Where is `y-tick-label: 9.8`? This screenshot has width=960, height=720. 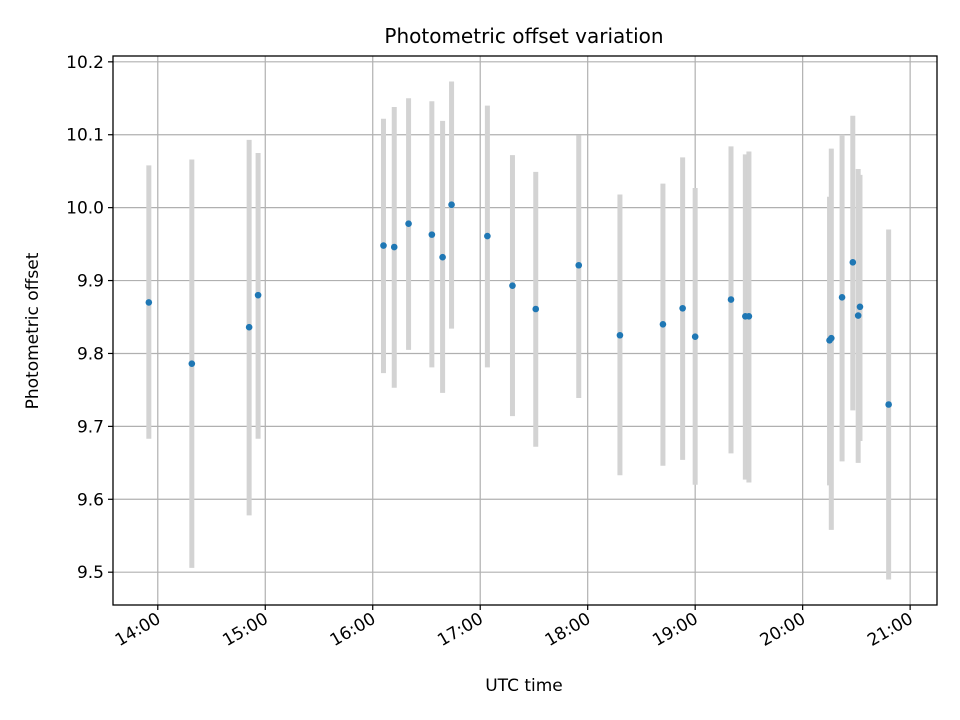 y-tick-label: 9.8 is located at coordinates (90, 354).